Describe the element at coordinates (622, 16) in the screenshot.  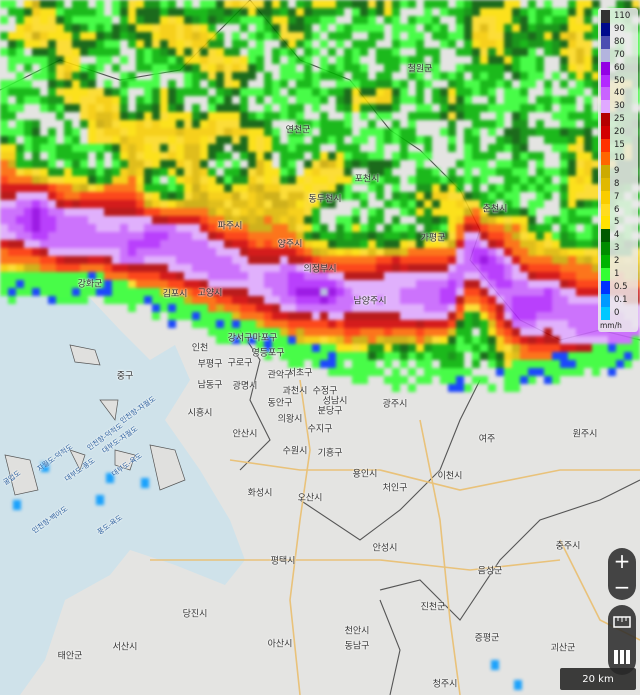
I see `legend-label: 110` at that location.